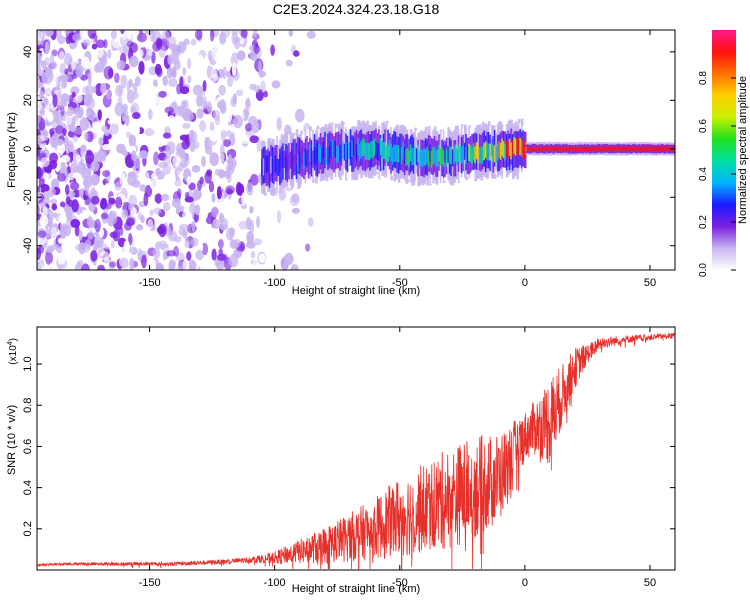  What do you see at coordinates (28, 446) in the screenshot?
I see `y-tick-label: 0.6` at bounding box center [28, 446].